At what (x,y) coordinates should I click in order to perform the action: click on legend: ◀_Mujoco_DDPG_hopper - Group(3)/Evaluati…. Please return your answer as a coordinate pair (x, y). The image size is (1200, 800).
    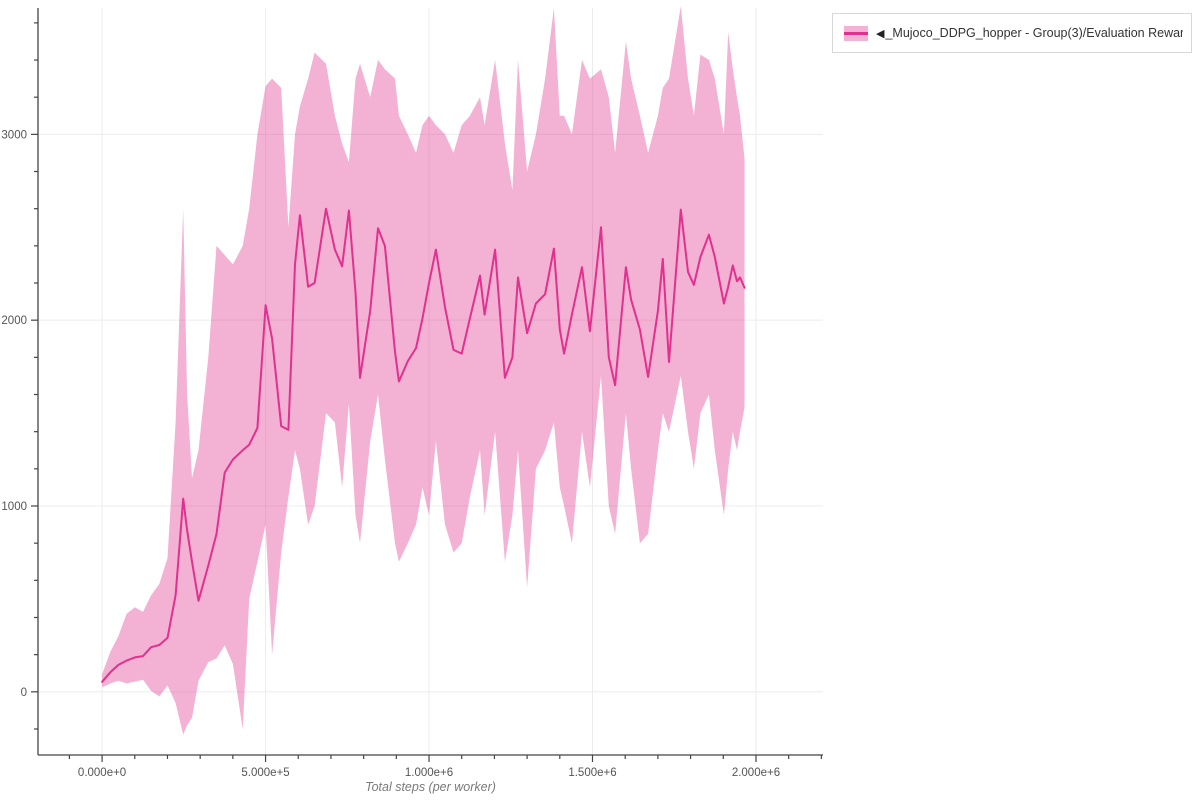
    Looking at the image, I should click on (1012, 33).